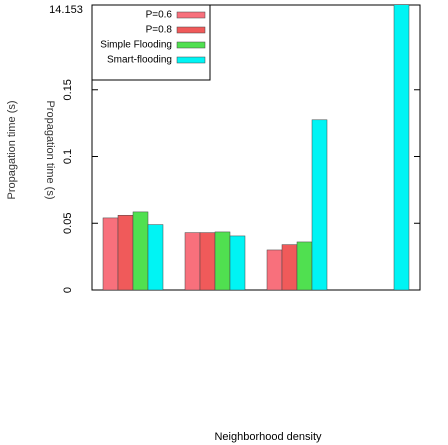 The image size is (448, 445). Describe the element at coordinates (12, 149) in the screenshot. I see `y-axis-label: Propagation time (s)` at that location.